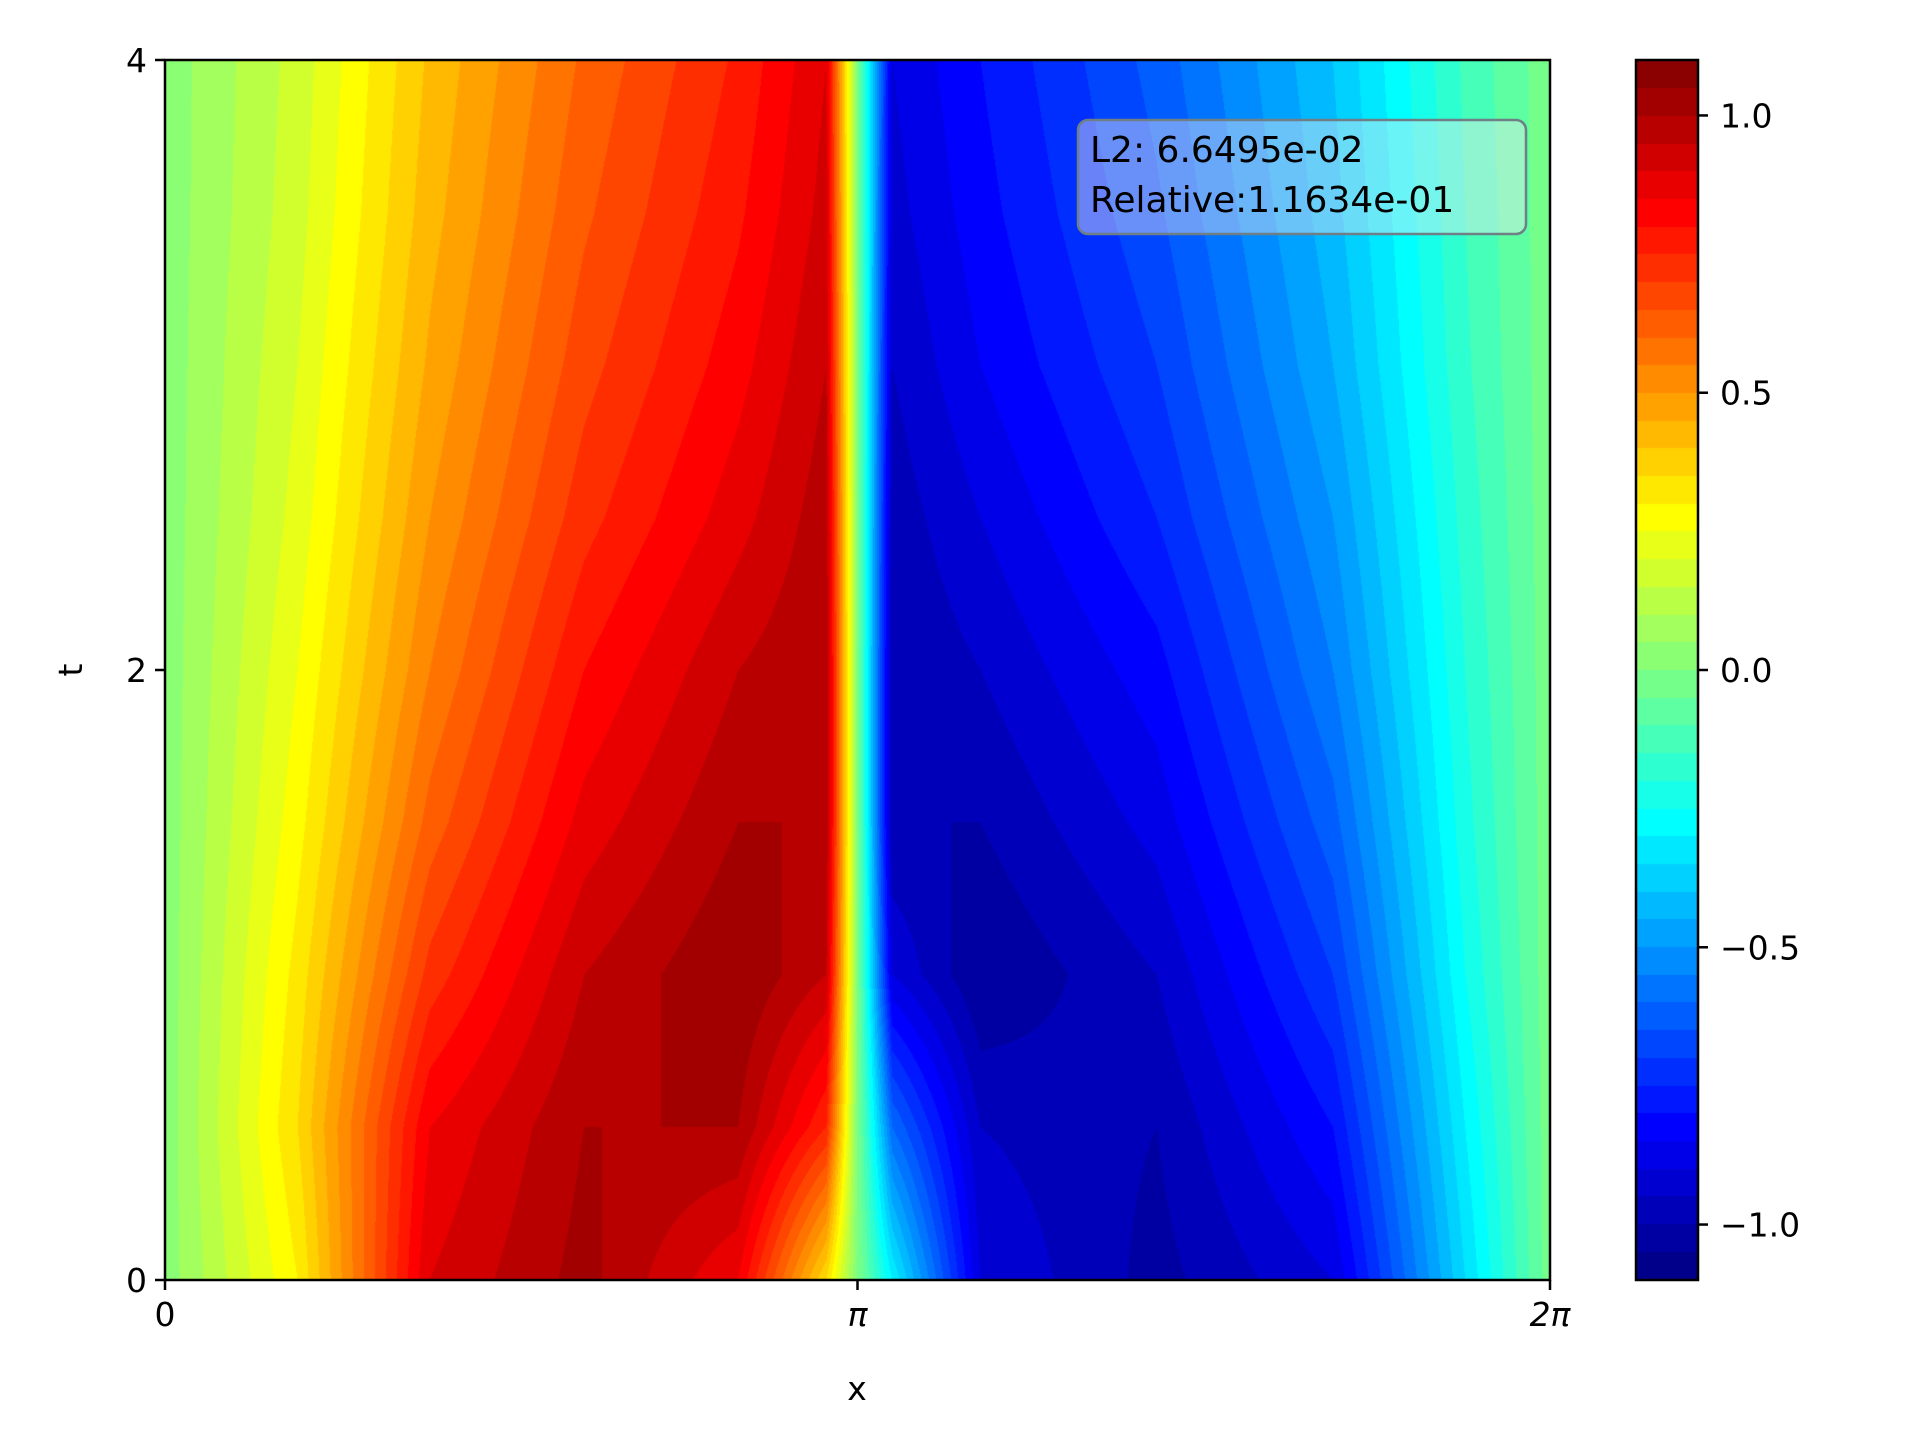 The width and height of the screenshot is (1920, 1440). What do you see at coordinates (1551, 1314) in the screenshot?
I see `x-tick-label: 2π` at bounding box center [1551, 1314].